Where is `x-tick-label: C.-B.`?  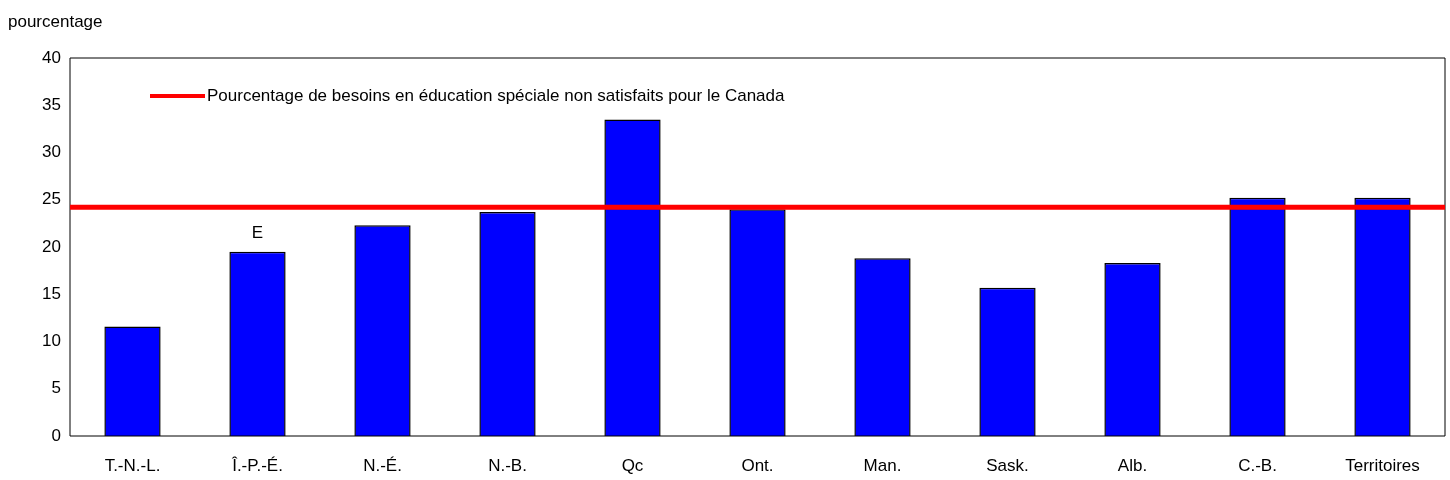
x-tick-label: C.-B. is located at coordinates (1257, 465).